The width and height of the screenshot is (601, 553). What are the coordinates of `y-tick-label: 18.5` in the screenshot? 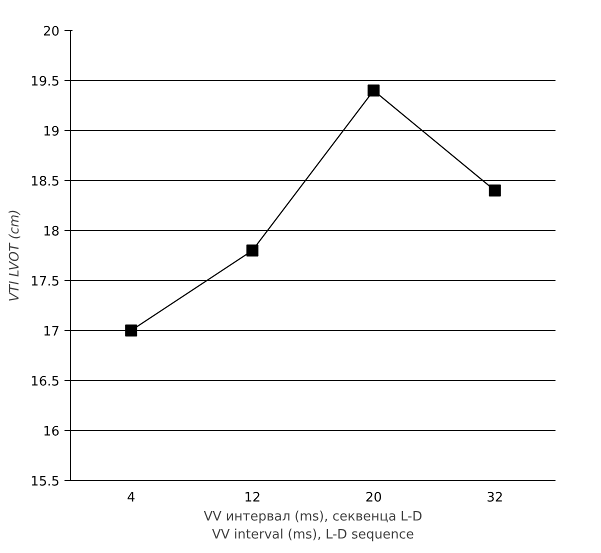 It's located at (45, 182).